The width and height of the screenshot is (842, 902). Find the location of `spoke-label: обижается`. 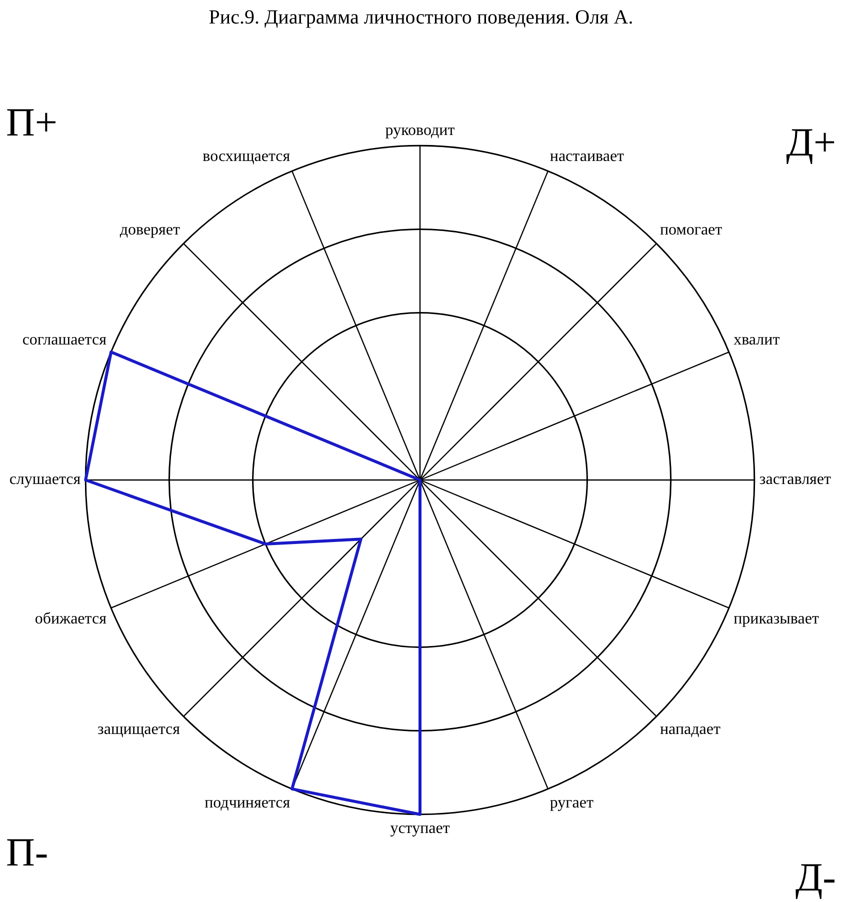

spoke-label: обижается is located at coordinates (71, 619).